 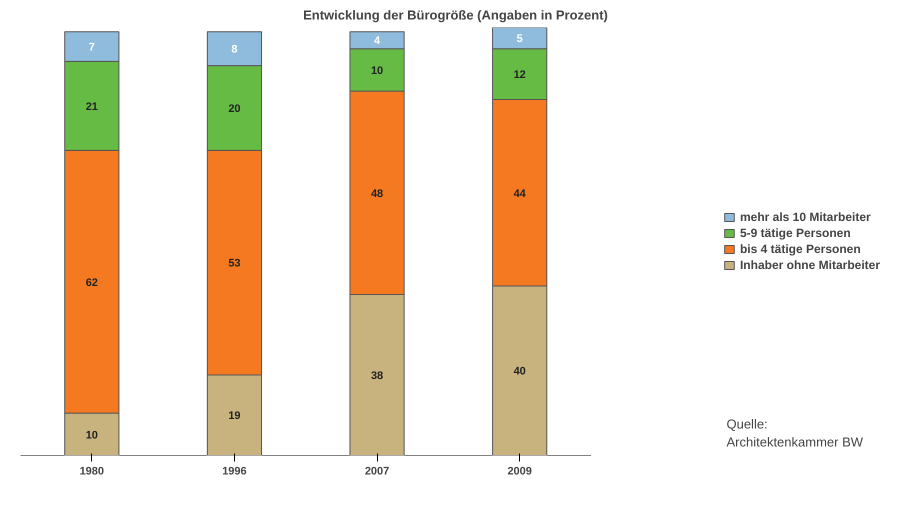 I want to click on data-label: 5, so click(x=519, y=39).